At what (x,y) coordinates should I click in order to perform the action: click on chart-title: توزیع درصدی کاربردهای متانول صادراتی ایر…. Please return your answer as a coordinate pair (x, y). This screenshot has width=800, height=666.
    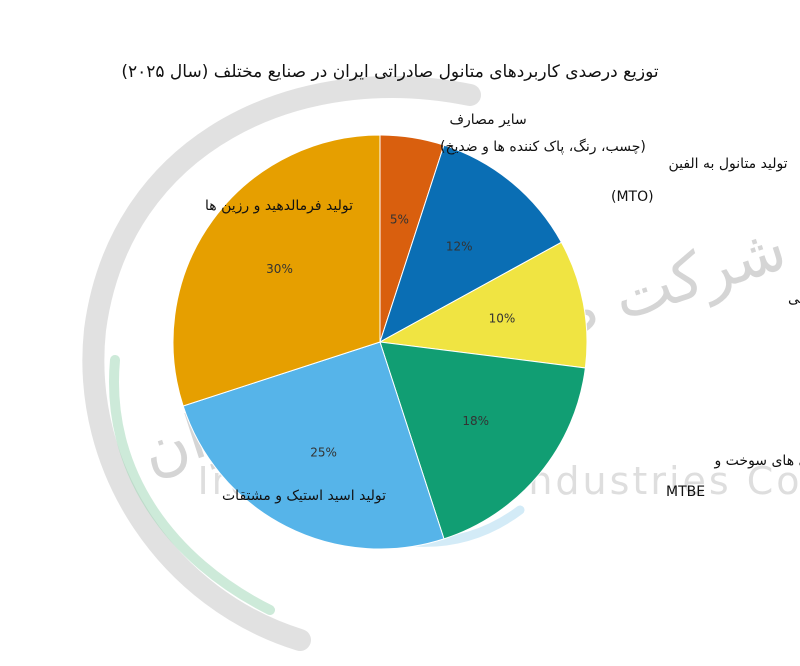
    Looking at the image, I should click on (390, 72).